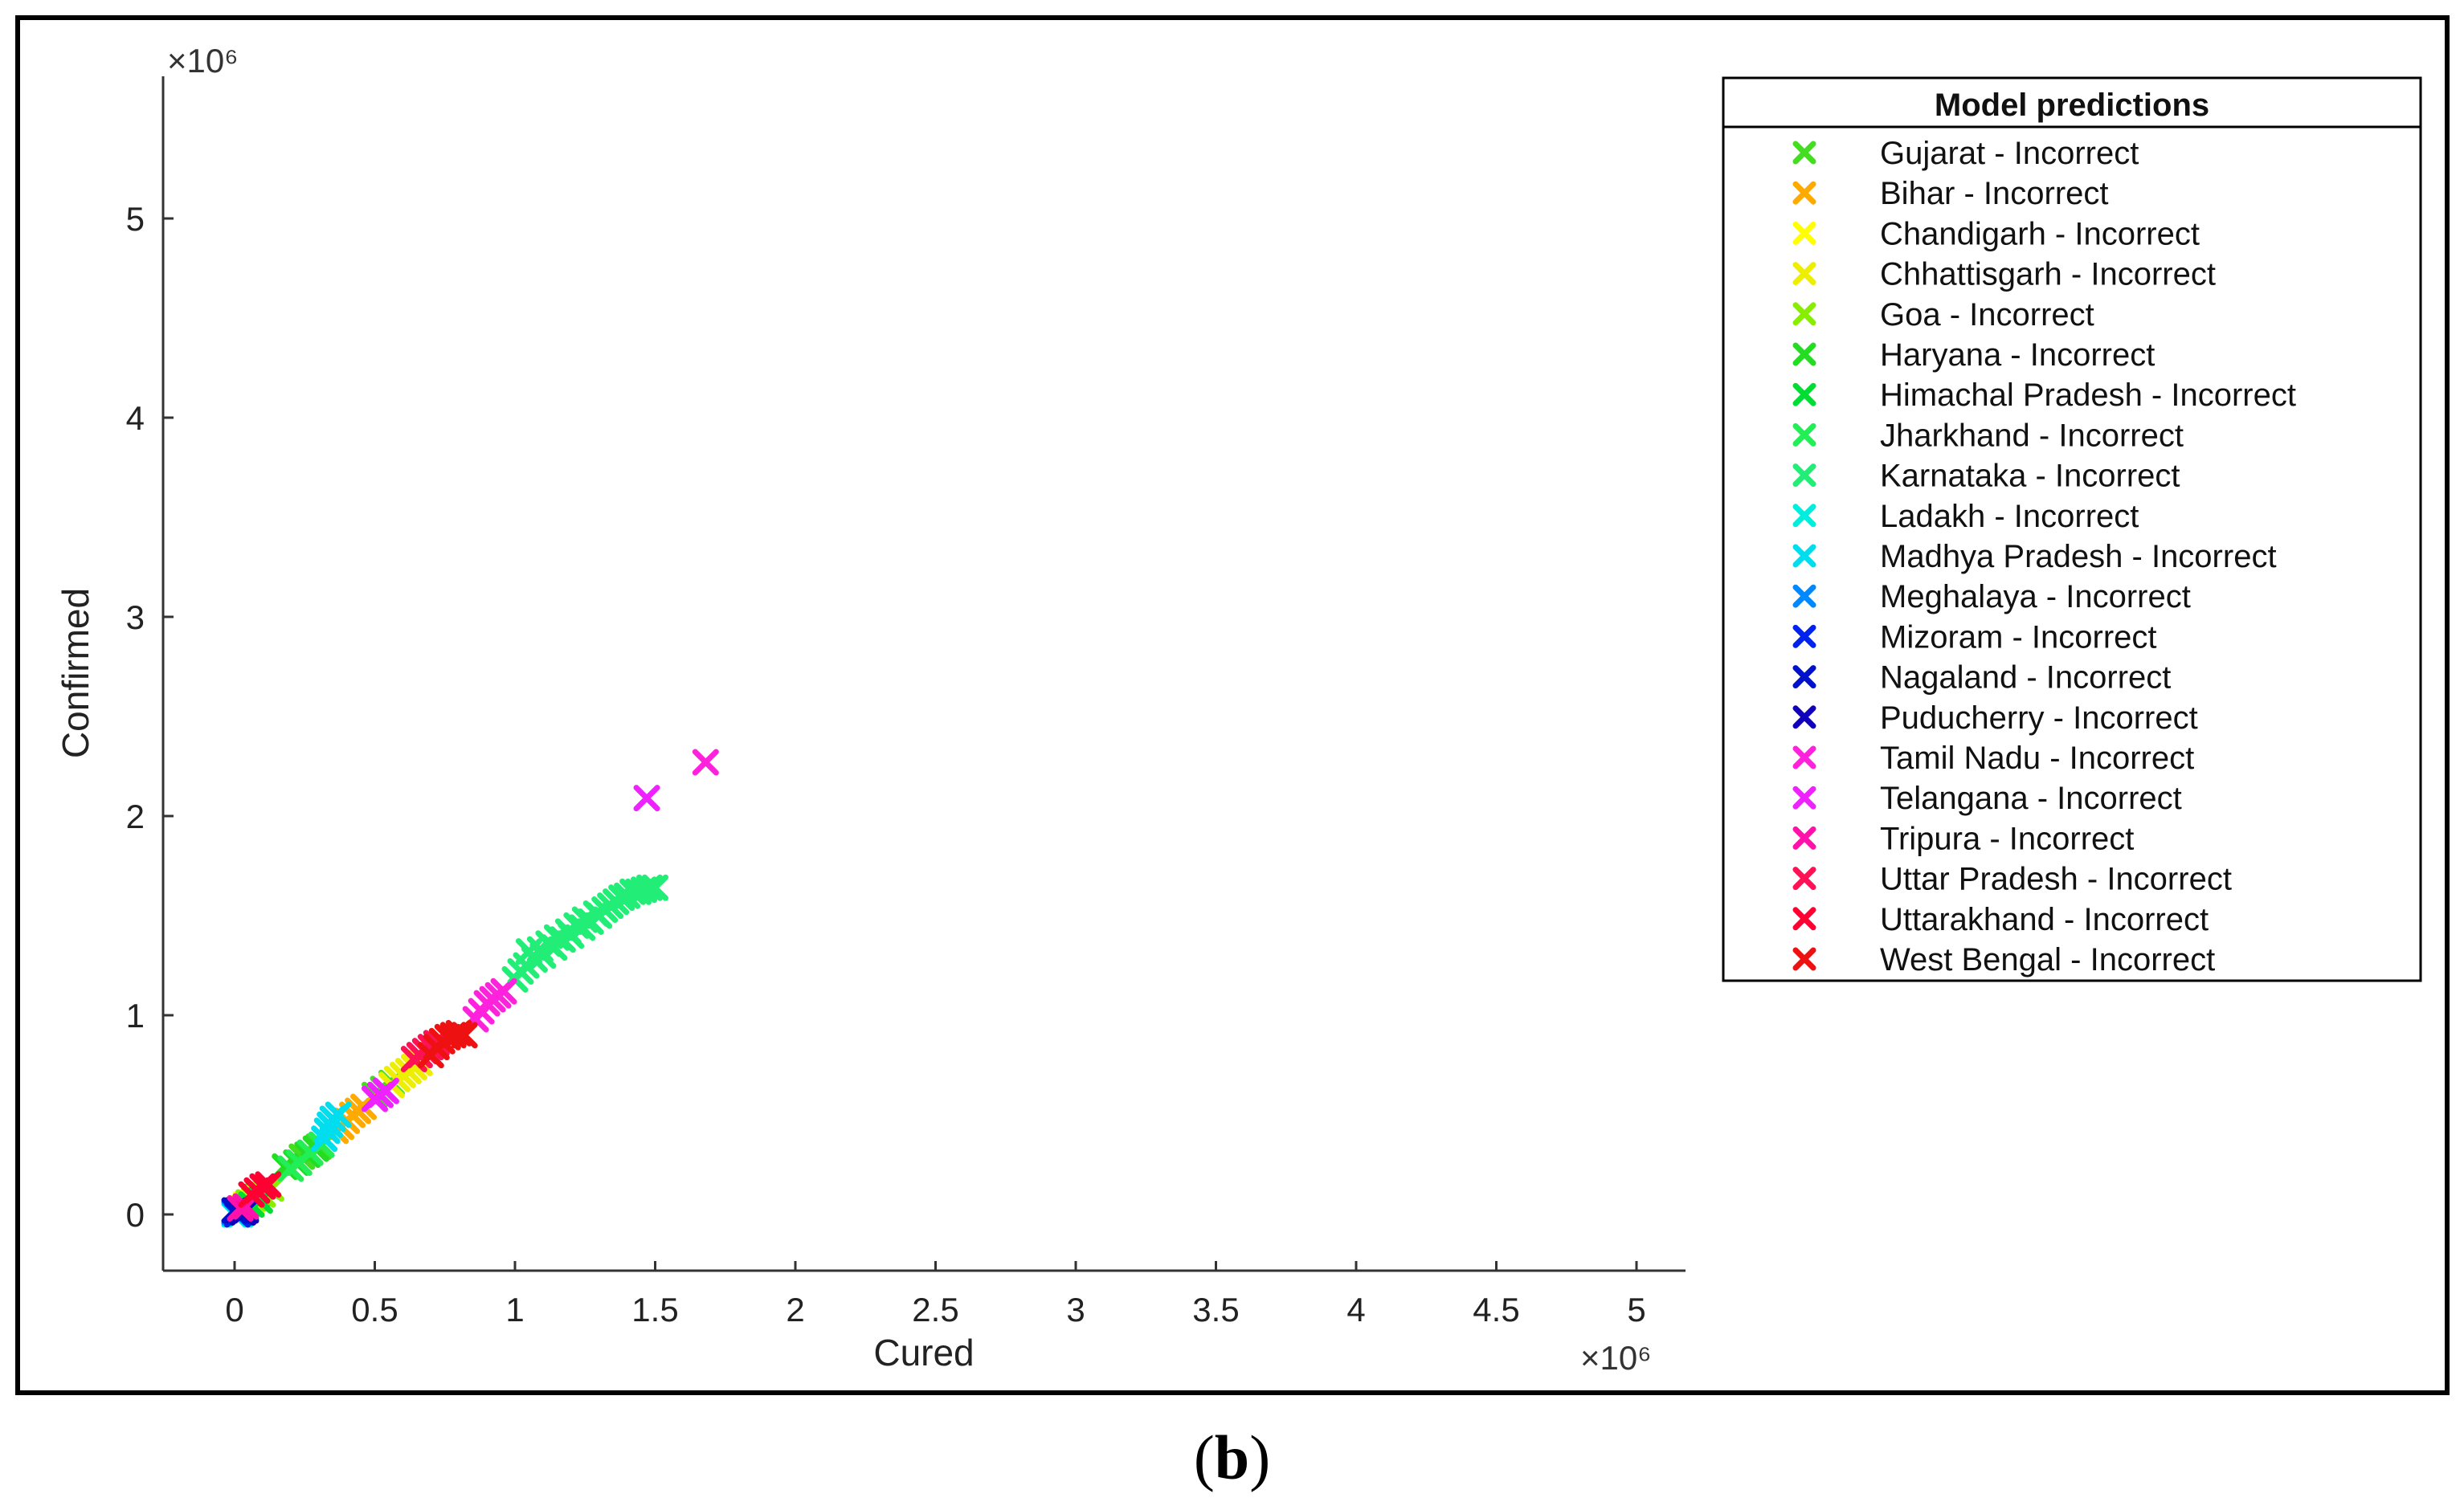 The width and height of the screenshot is (2464, 1506). Describe the element at coordinates (1994, 193) in the screenshot. I see `legend-label: Bihar - Incorrect` at that location.